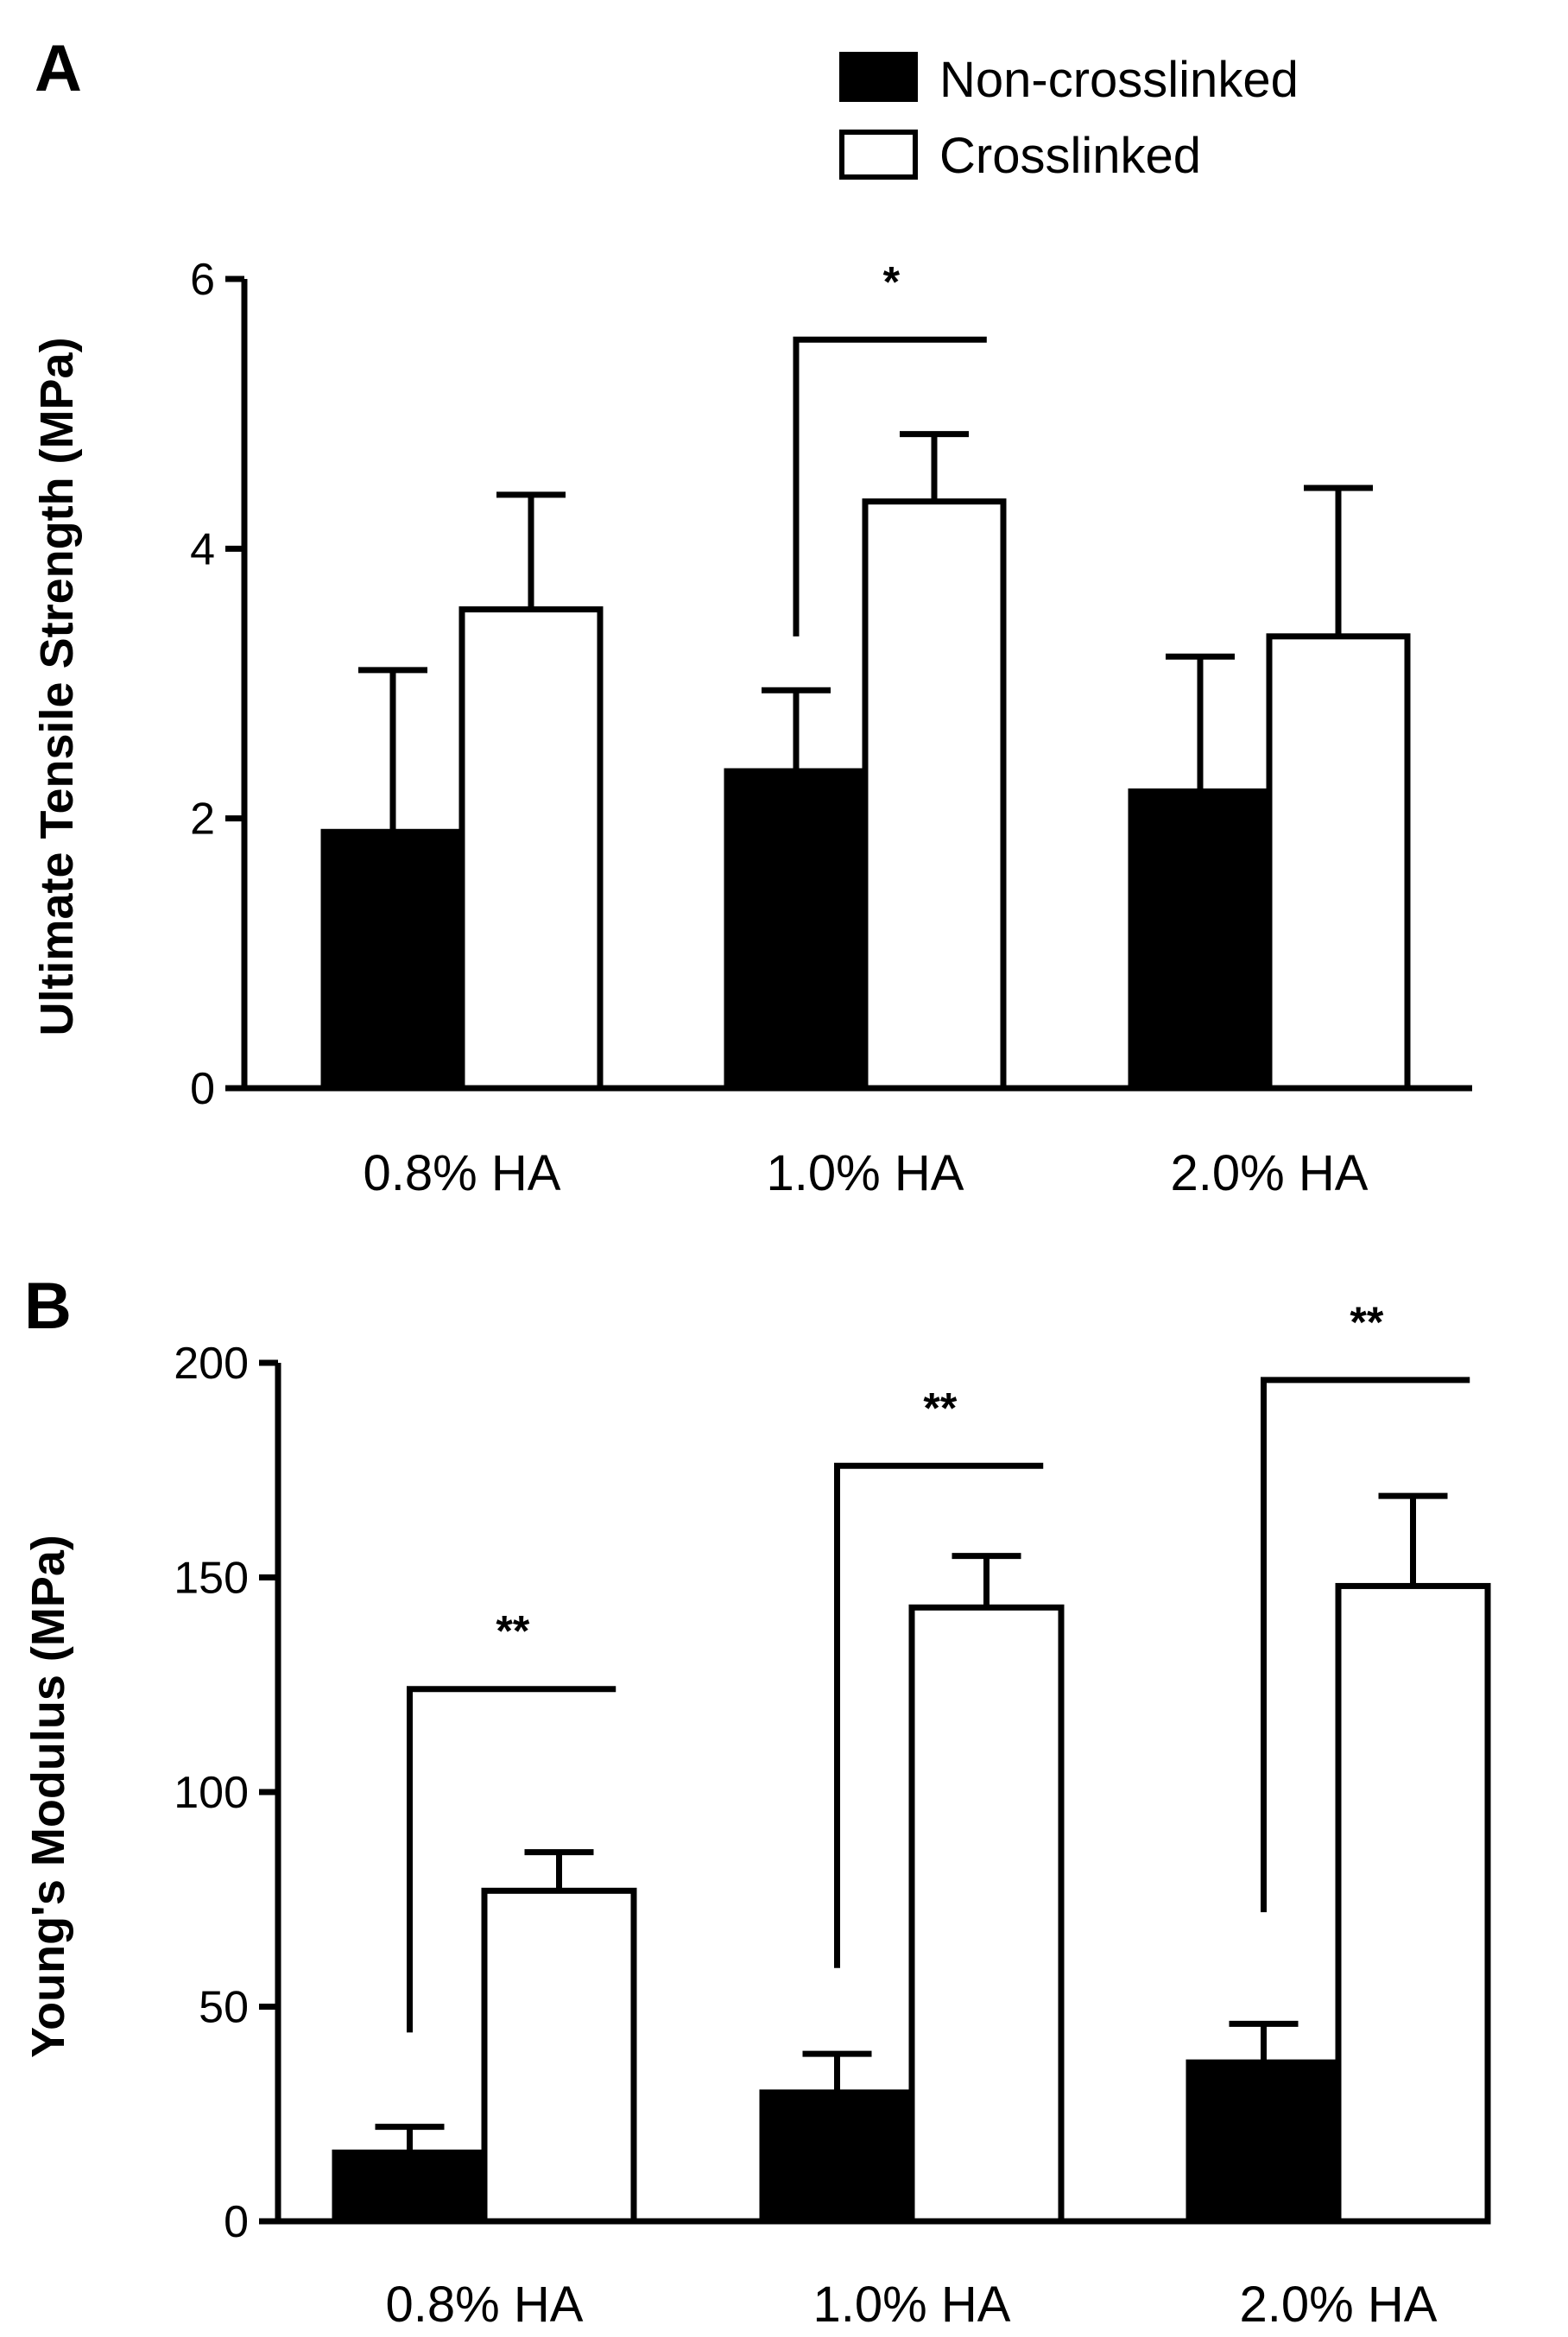 This screenshot has height=2337, width=1568. I want to click on y-tick-label-a-6: 6, so click(202, 280).